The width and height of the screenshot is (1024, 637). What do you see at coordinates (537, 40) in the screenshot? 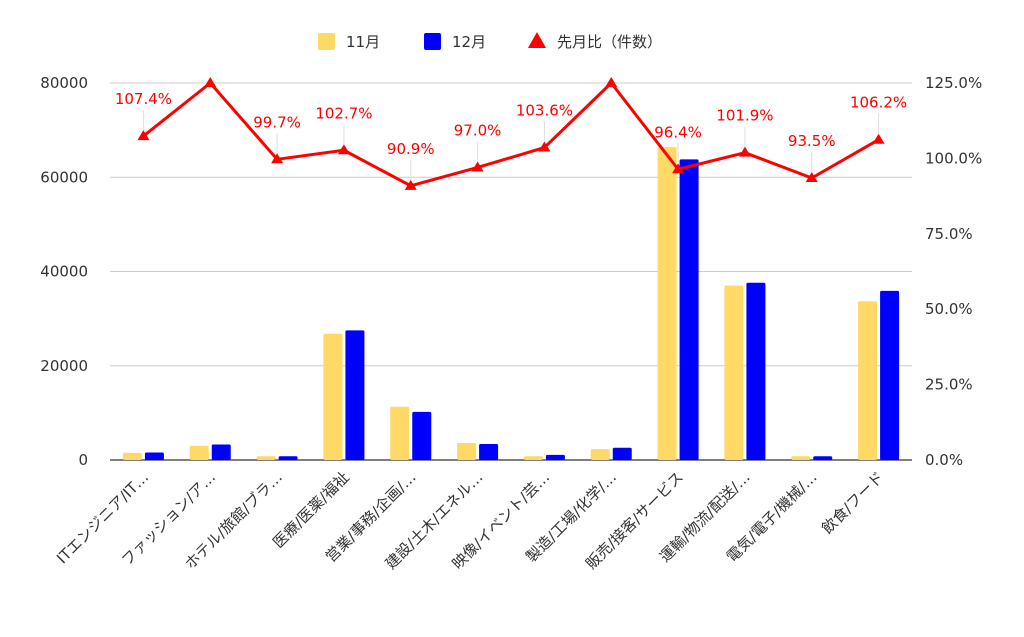
I see `legend-triangle-icon` at bounding box center [537, 40].